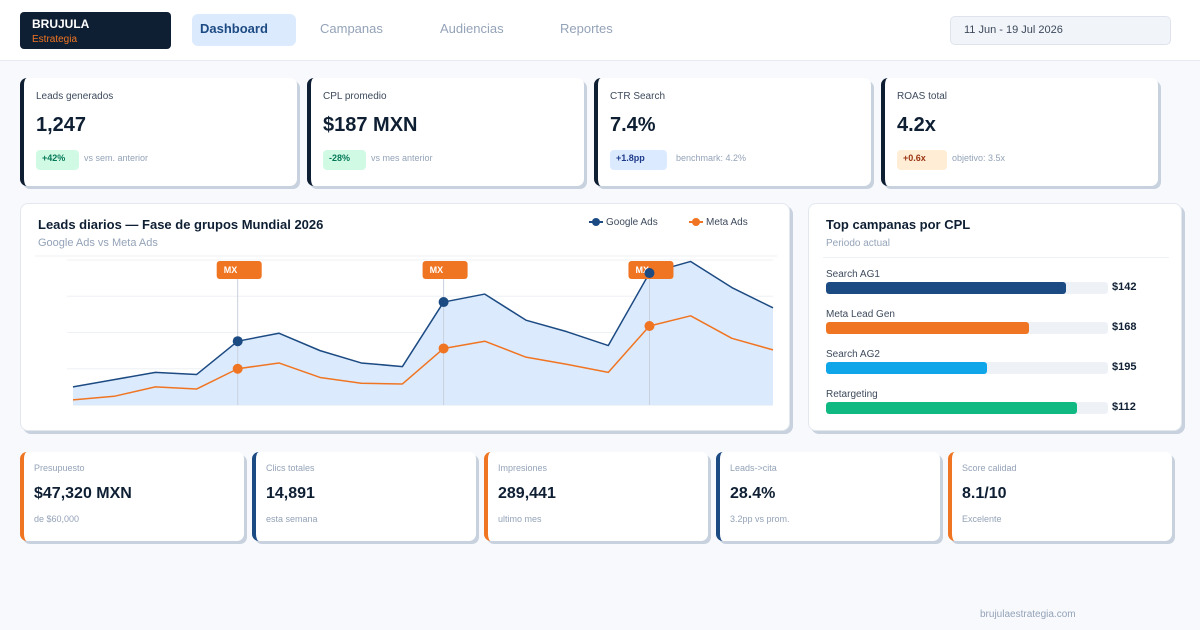 The image size is (1200, 630). Describe the element at coordinates (1124, 287) in the screenshot. I see `campaign-cpl: $142` at that location.